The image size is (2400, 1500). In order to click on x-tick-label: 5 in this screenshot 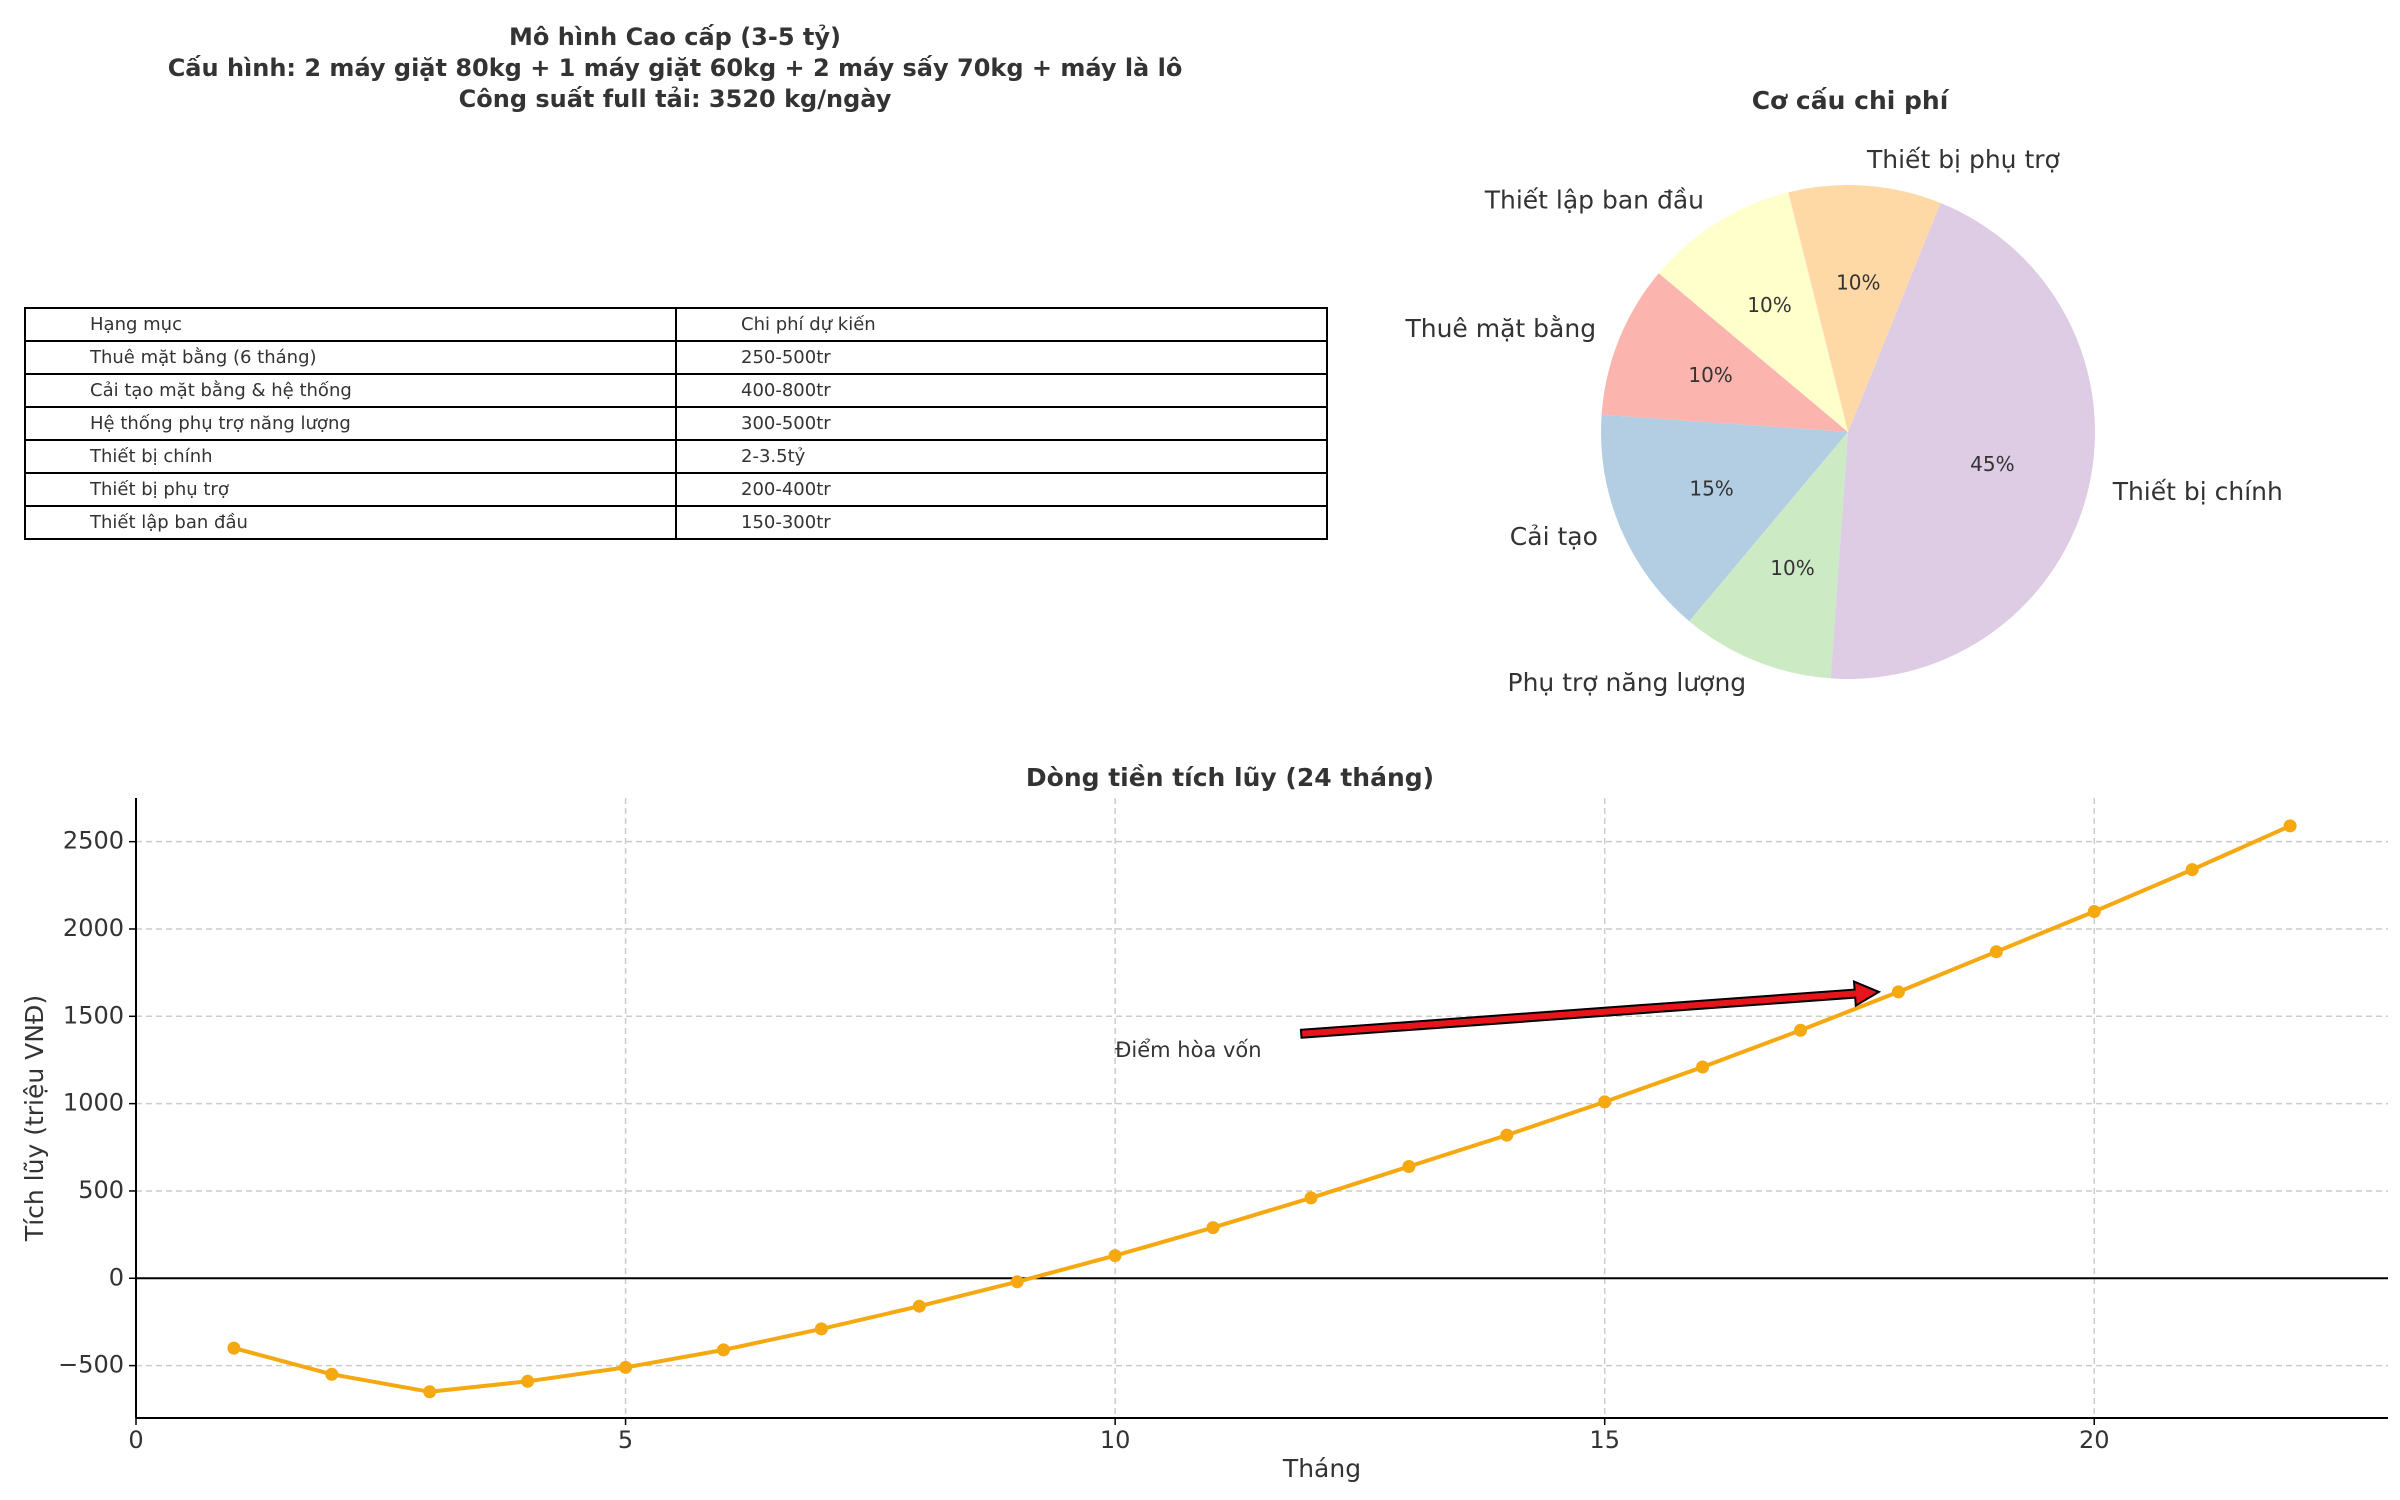, I will do `click(625, 1440)`.